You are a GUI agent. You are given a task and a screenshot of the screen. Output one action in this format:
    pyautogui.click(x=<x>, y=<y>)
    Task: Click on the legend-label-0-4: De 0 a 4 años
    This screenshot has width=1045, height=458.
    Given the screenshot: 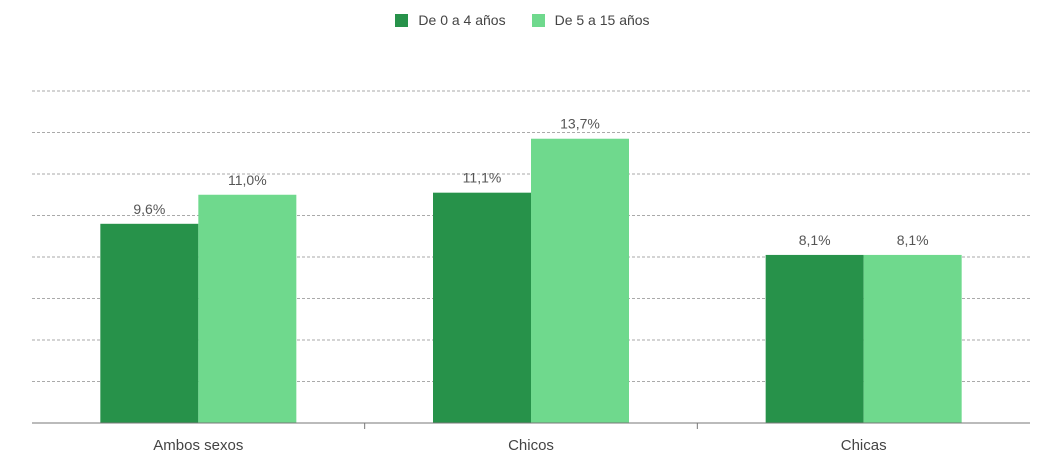 What is the action you would take?
    pyautogui.click(x=462, y=20)
    